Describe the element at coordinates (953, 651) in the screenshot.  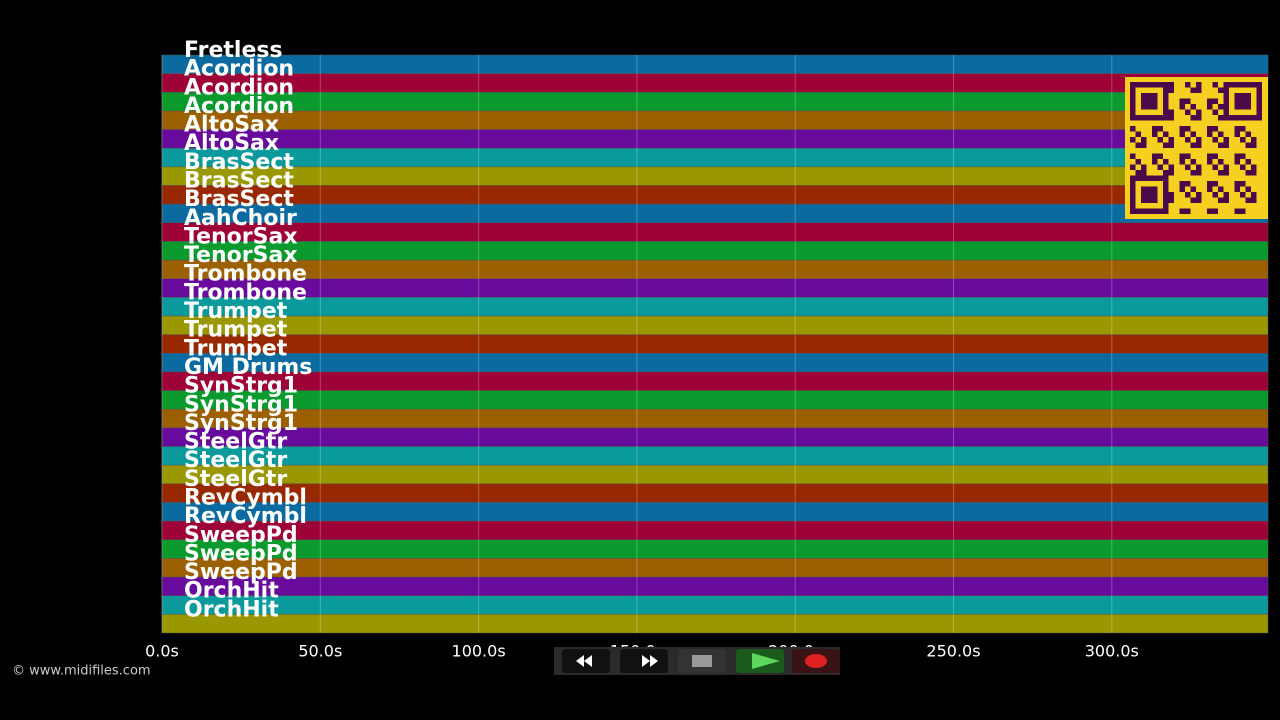
I see `tick-label: 250.0s` at that location.